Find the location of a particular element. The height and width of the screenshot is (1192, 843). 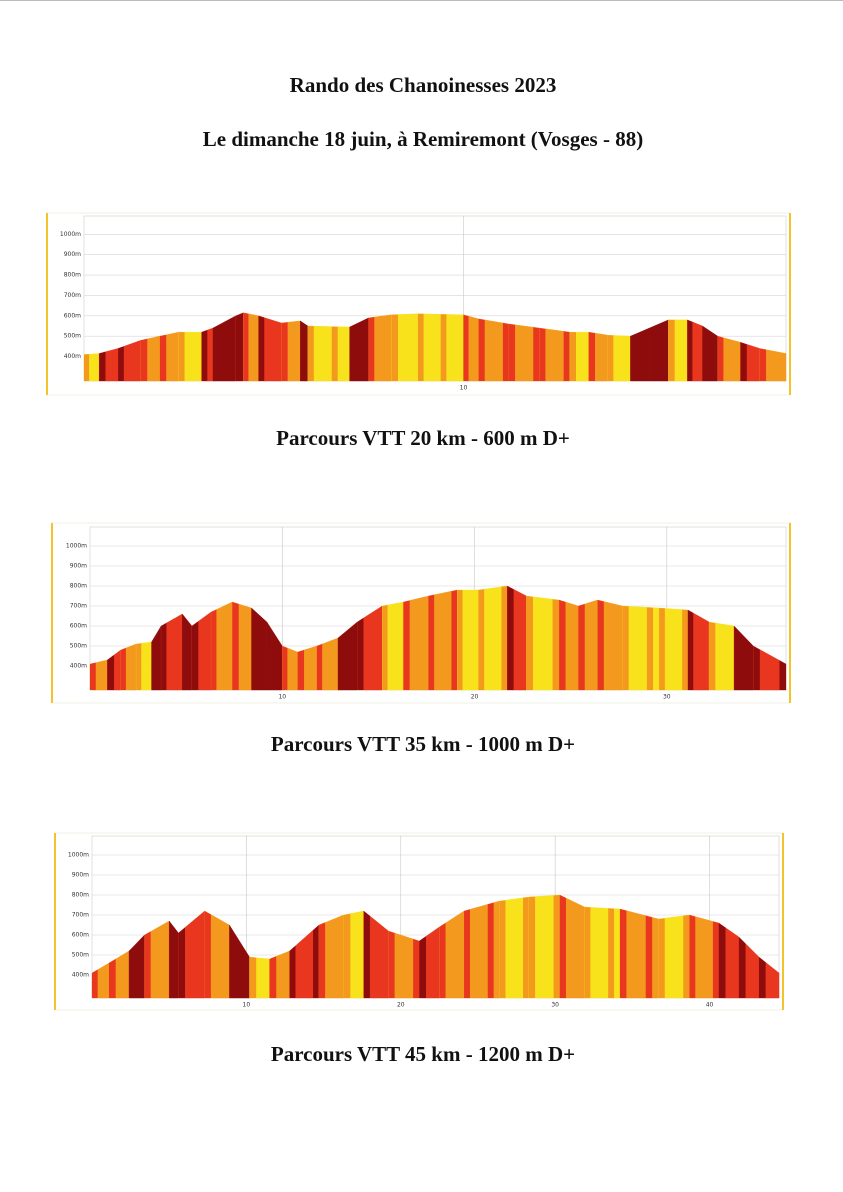

x-tick-label: 40 is located at coordinates (710, 1005).